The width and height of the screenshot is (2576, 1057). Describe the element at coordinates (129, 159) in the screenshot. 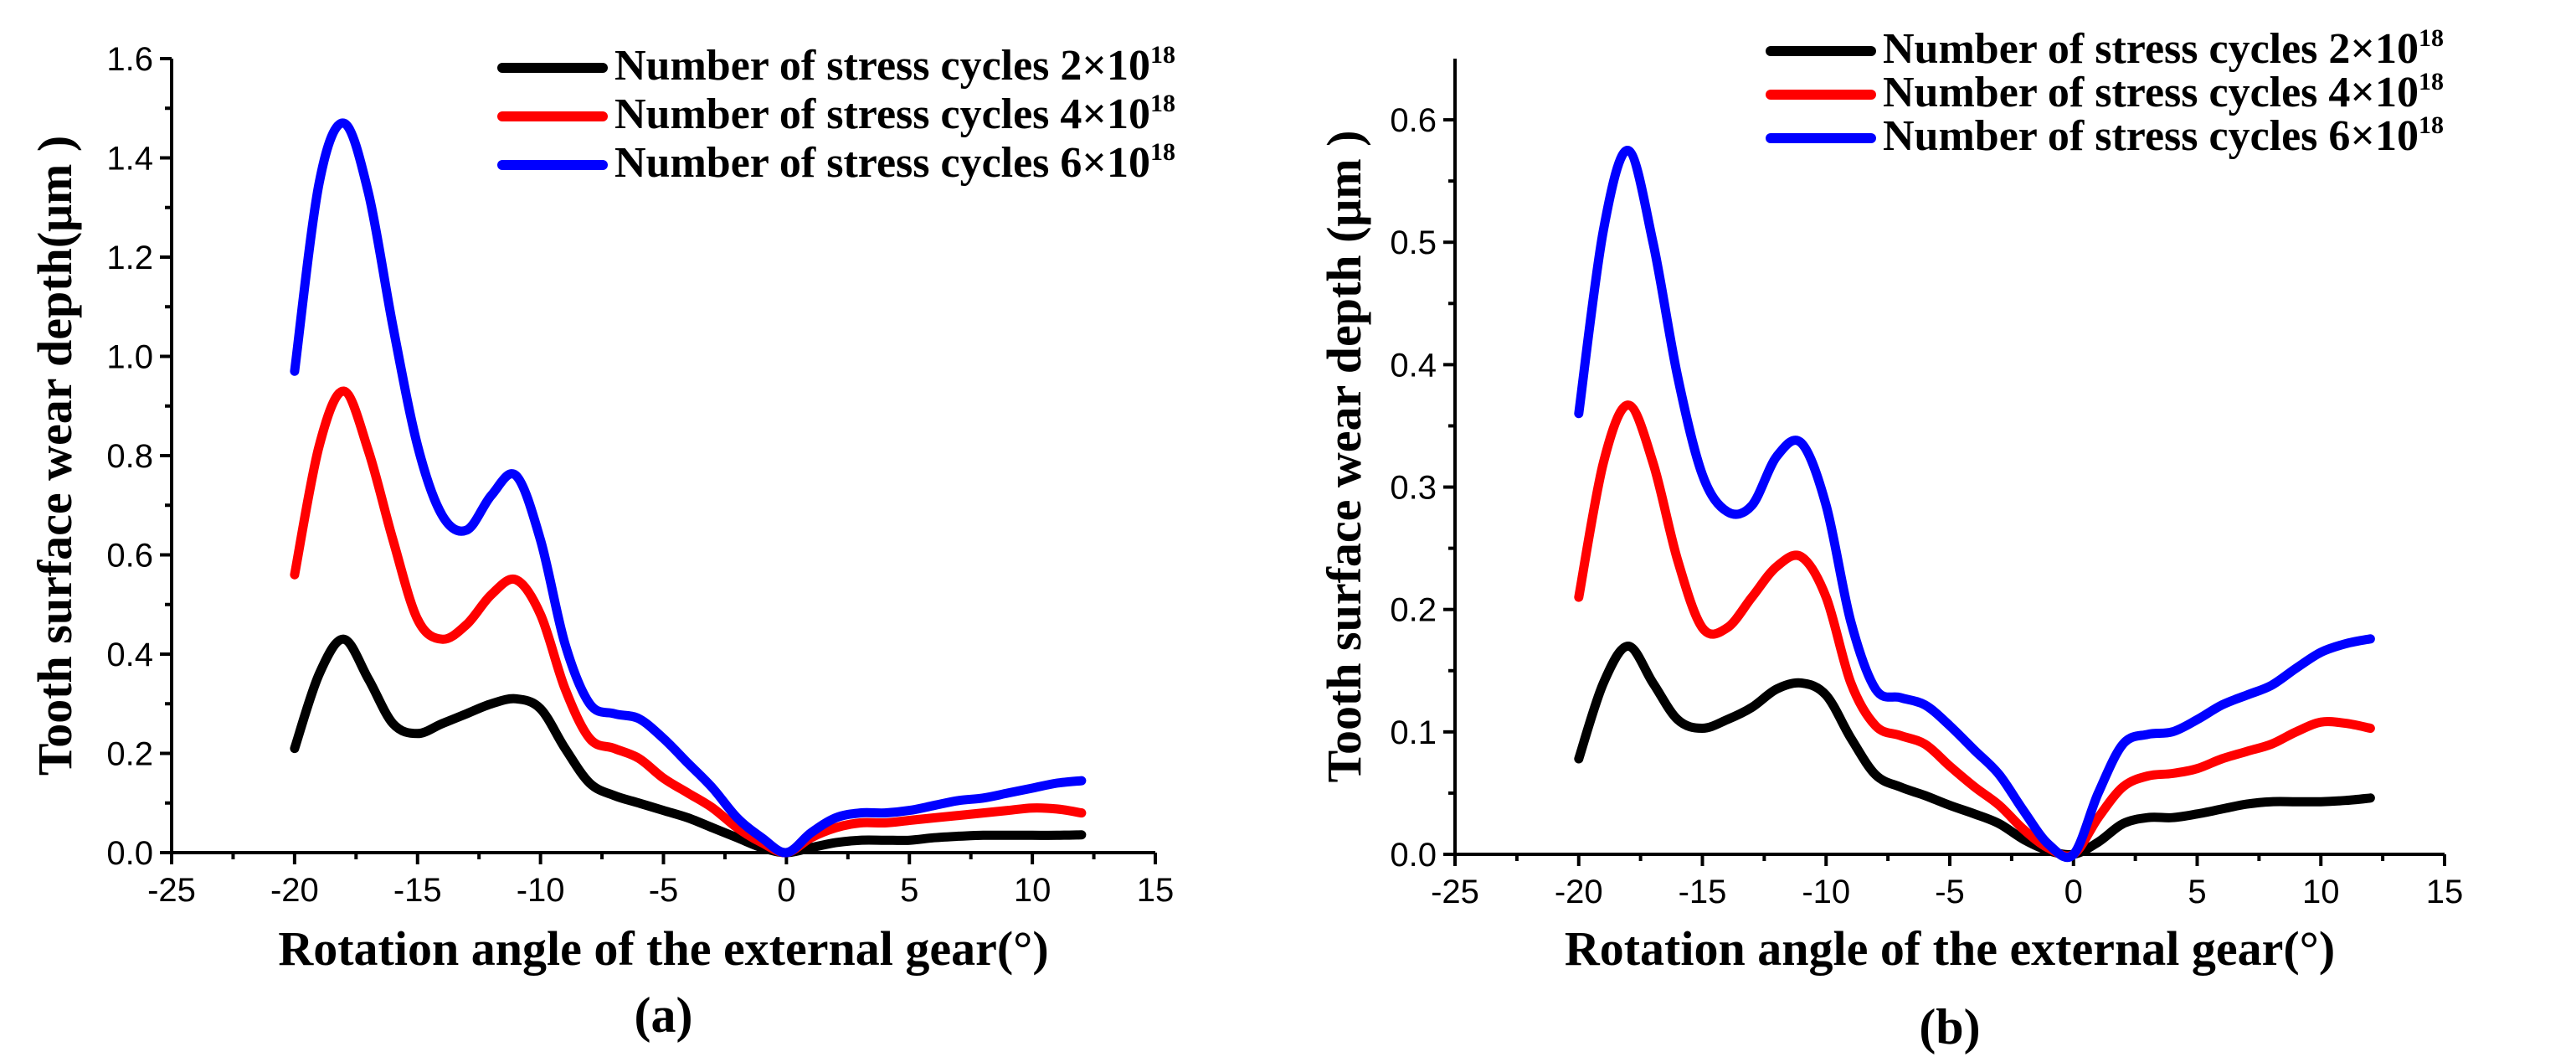

I see `y-tick-label: 1.4` at that location.